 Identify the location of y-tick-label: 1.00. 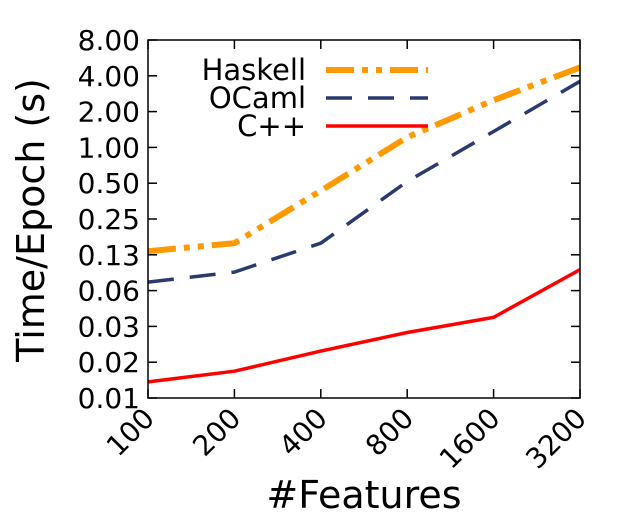
(109, 147).